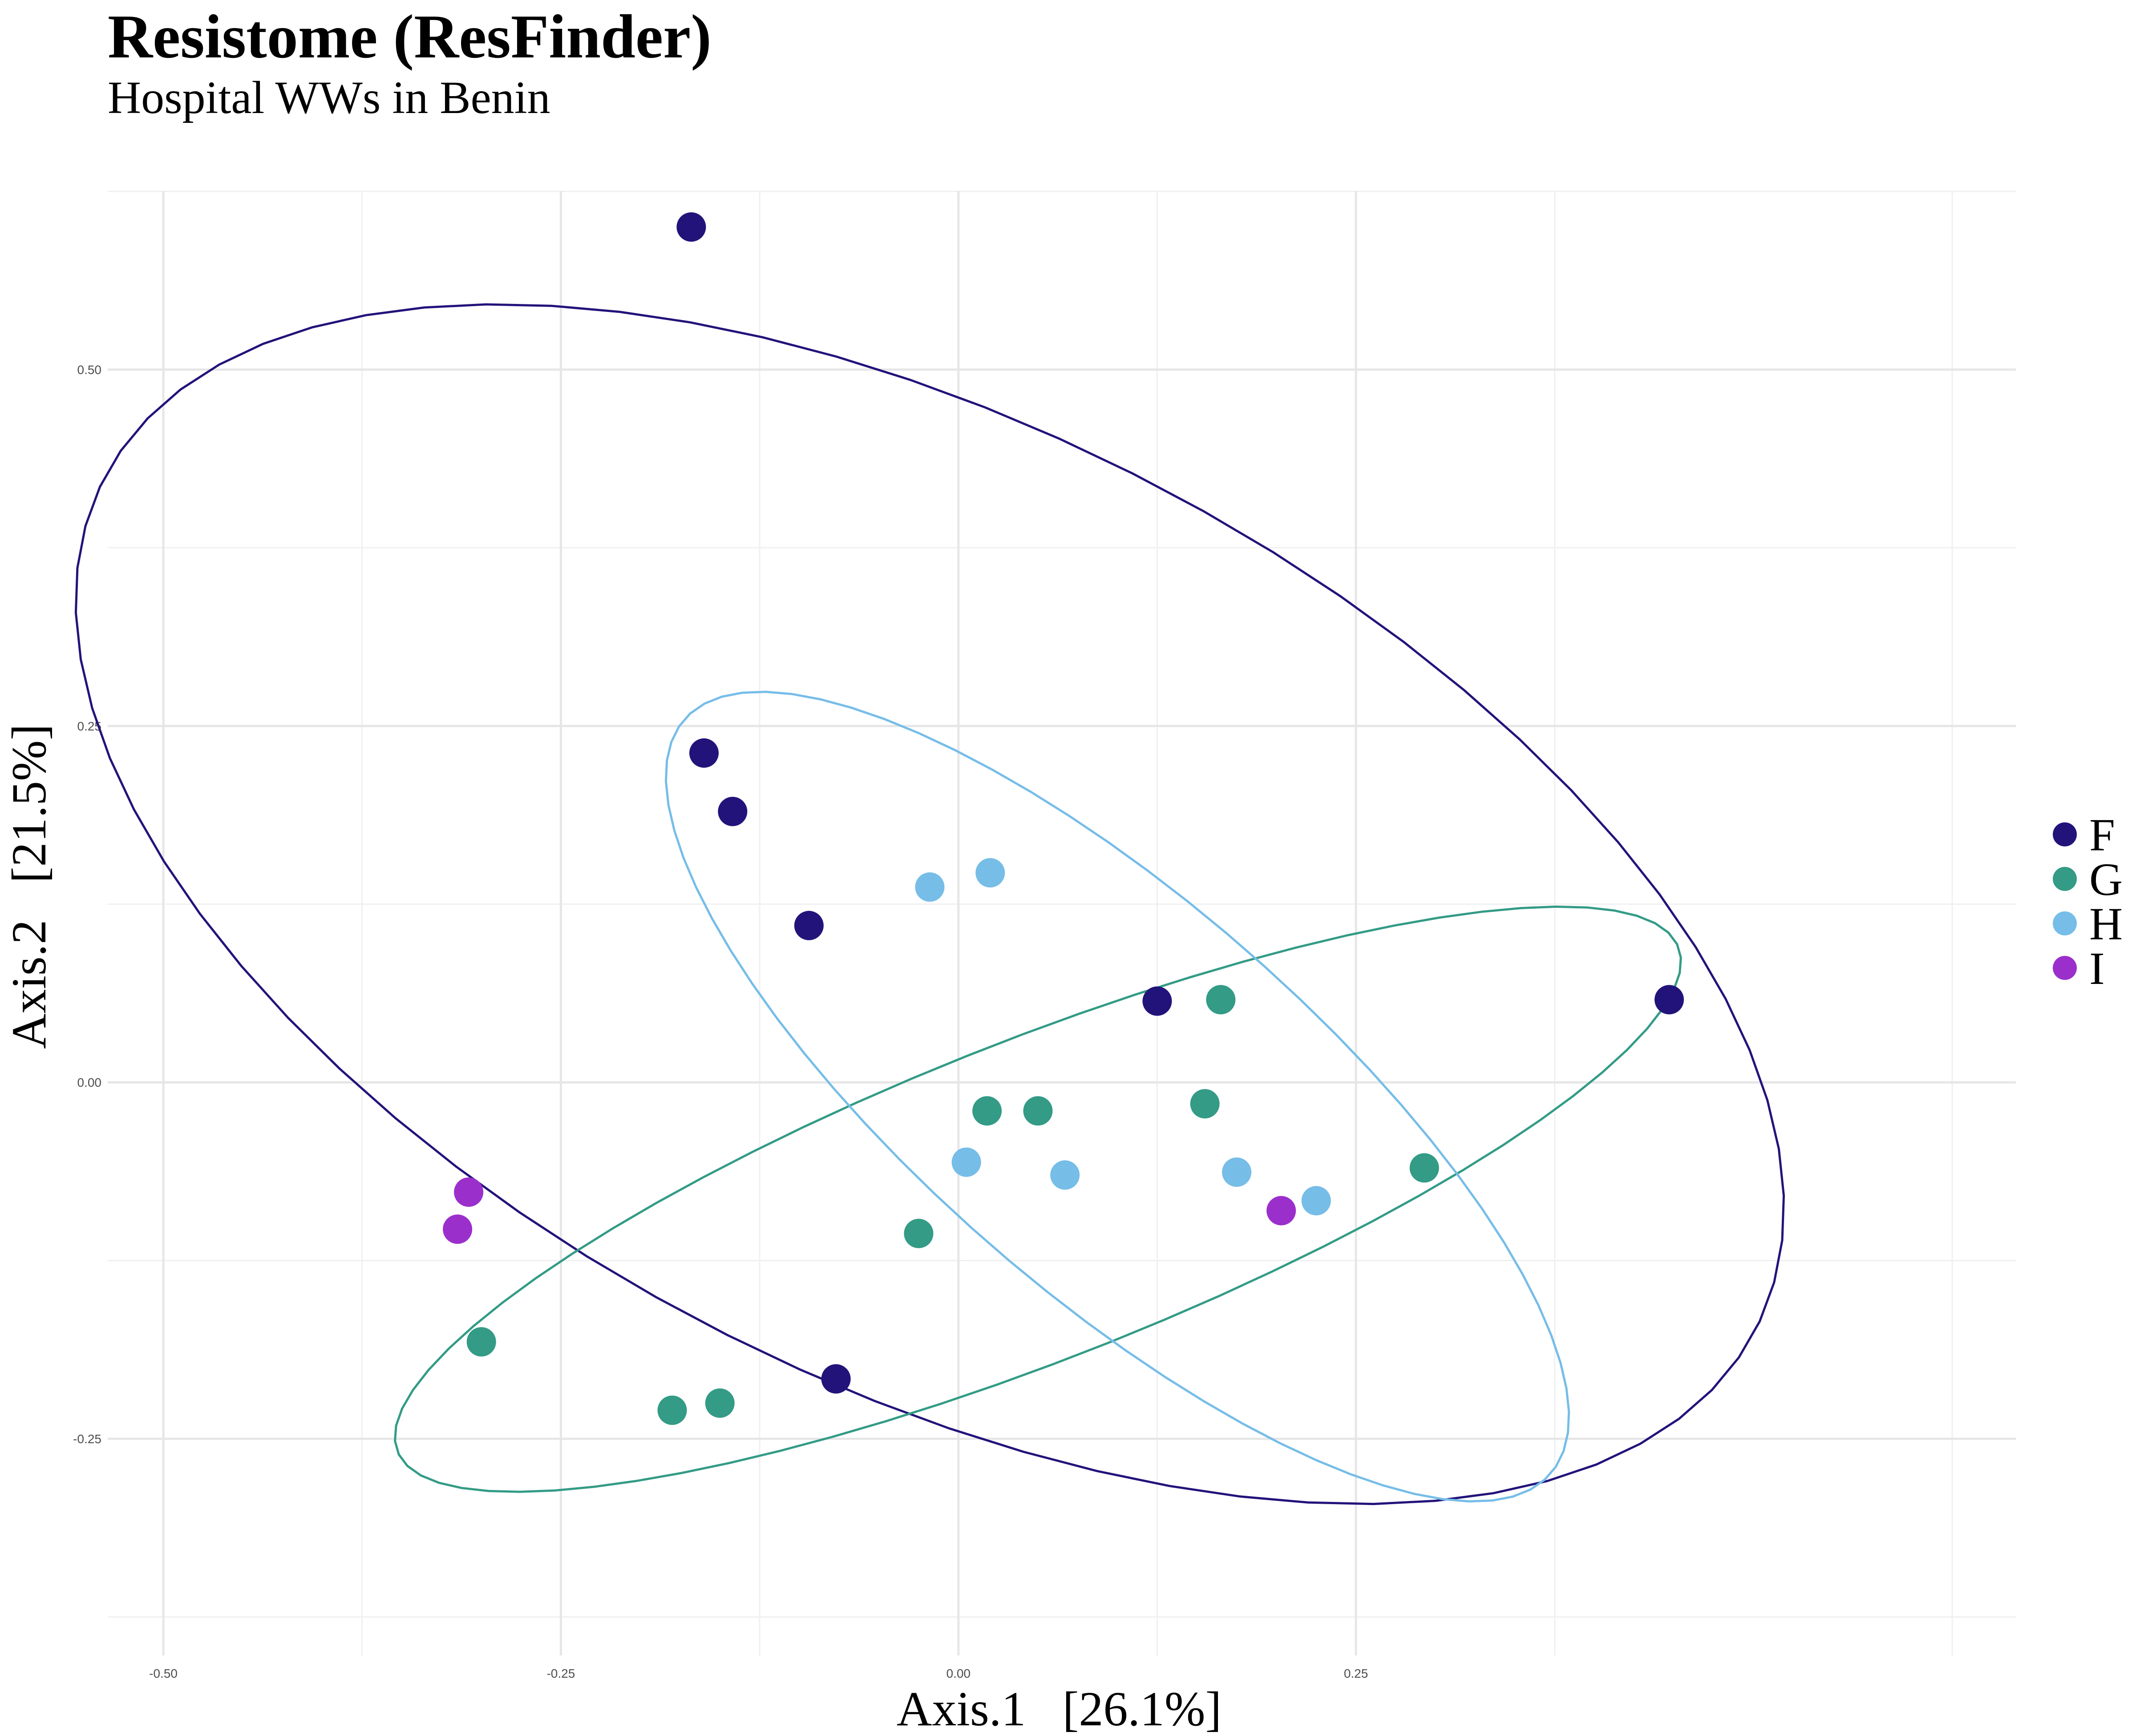 The width and height of the screenshot is (2136, 1736). Describe the element at coordinates (2102, 835) in the screenshot. I see `legend-label-F: F` at that location.